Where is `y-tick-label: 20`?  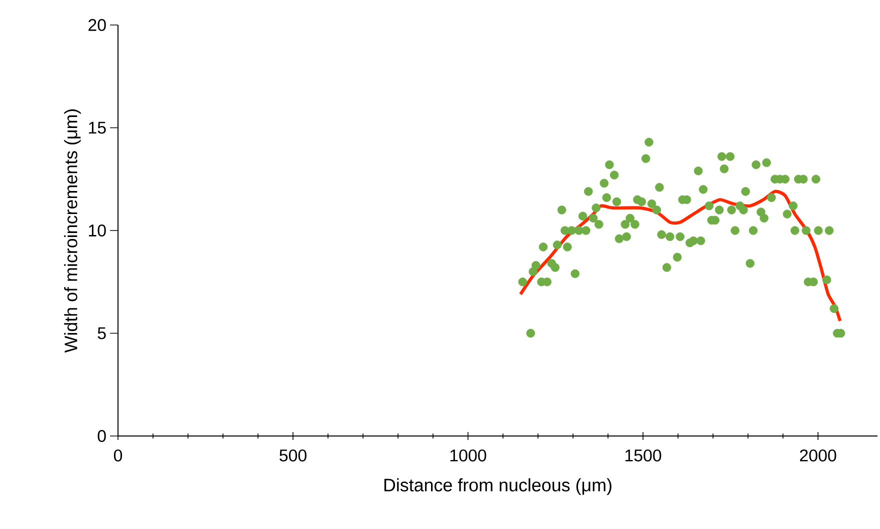
y-tick-label: 20 is located at coordinates (97, 25).